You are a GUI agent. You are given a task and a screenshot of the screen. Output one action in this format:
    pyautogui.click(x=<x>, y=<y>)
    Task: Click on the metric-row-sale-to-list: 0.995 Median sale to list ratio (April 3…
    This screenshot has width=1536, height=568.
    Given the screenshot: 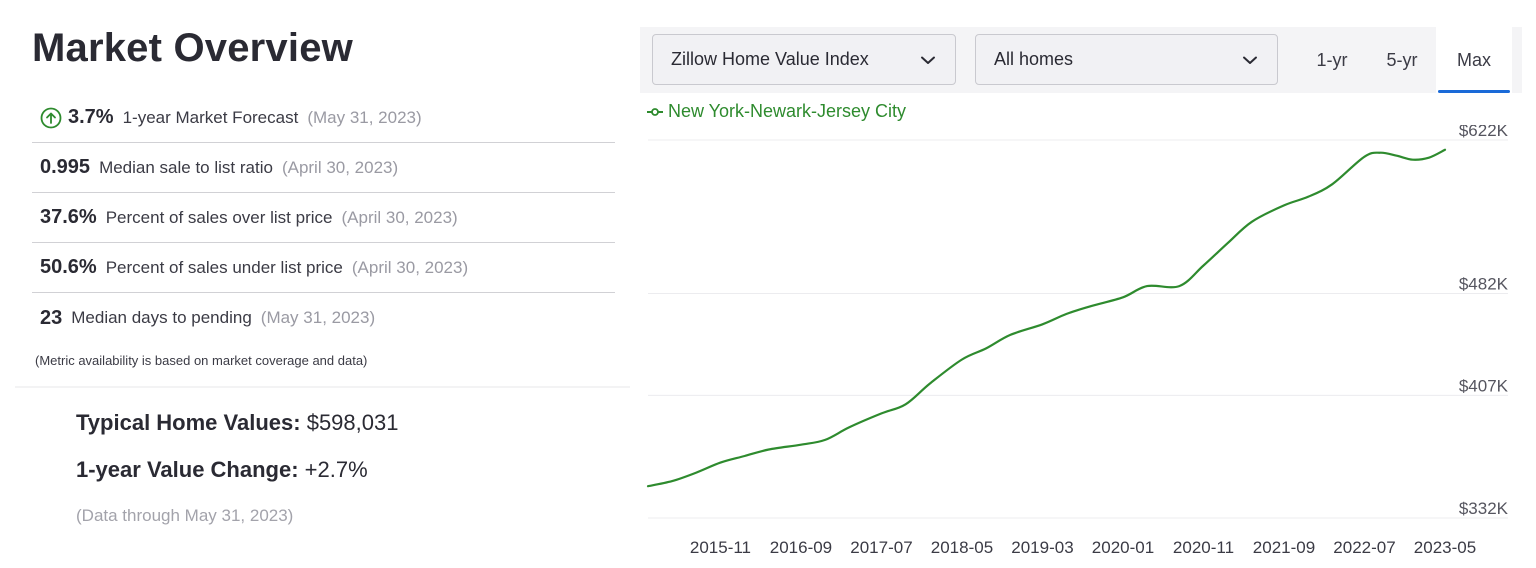 What is the action you would take?
    pyautogui.click(x=323, y=168)
    